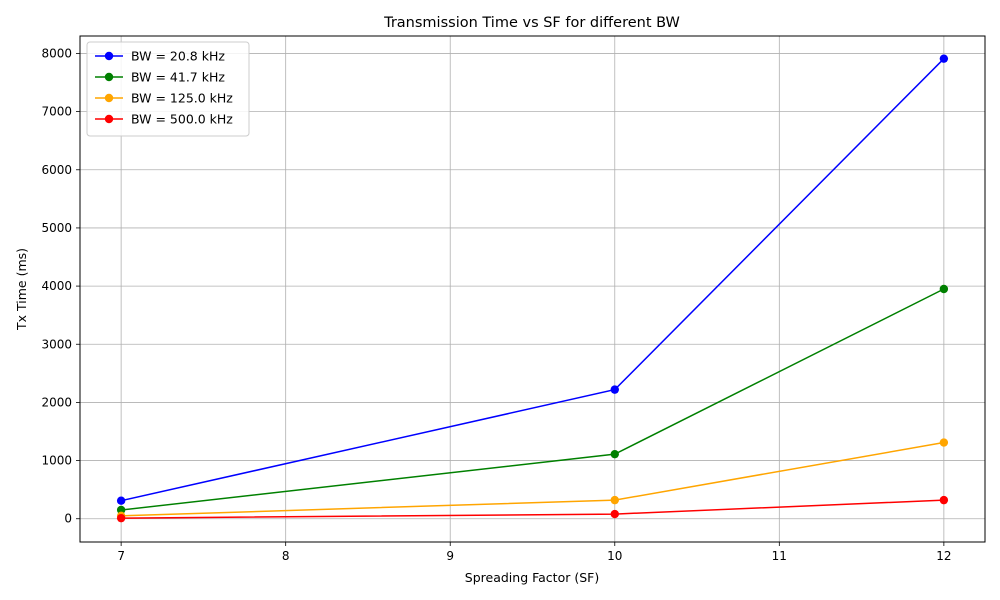 This screenshot has height=600, width=1000. Describe the element at coordinates (56, 228) in the screenshot. I see `y-tick-label: 5000` at that location.